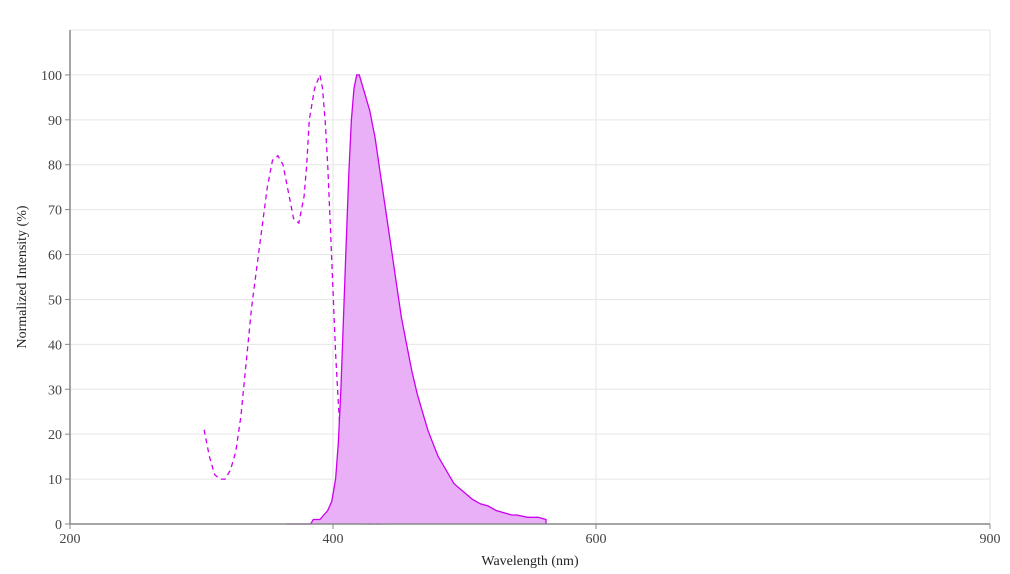 The height and width of the screenshot is (574, 1010). I want to click on excitation-line, so click(294, 298).